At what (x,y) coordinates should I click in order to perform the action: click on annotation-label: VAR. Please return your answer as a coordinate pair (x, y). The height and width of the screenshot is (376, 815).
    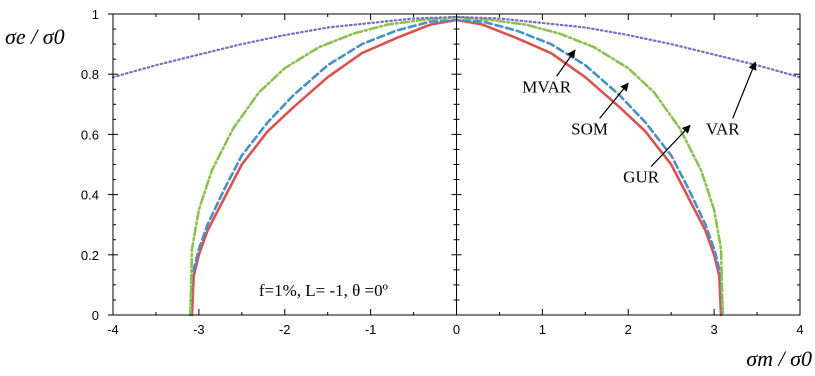
    Looking at the image, I should click on (723, 128).